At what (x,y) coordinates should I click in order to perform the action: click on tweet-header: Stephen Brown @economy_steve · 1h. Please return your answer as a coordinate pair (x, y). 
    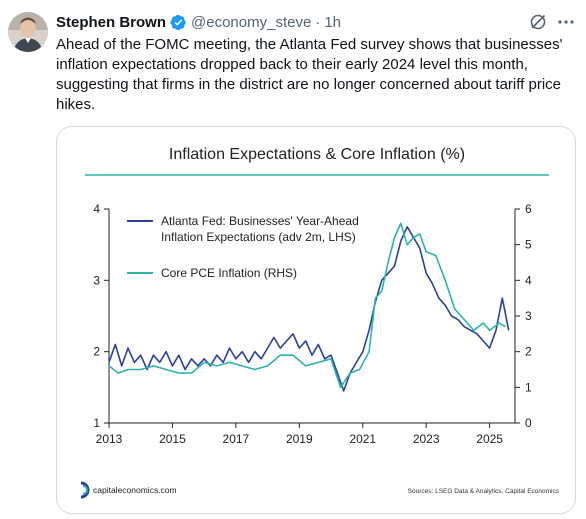
    Looking at the image, I should click on (198, 22).